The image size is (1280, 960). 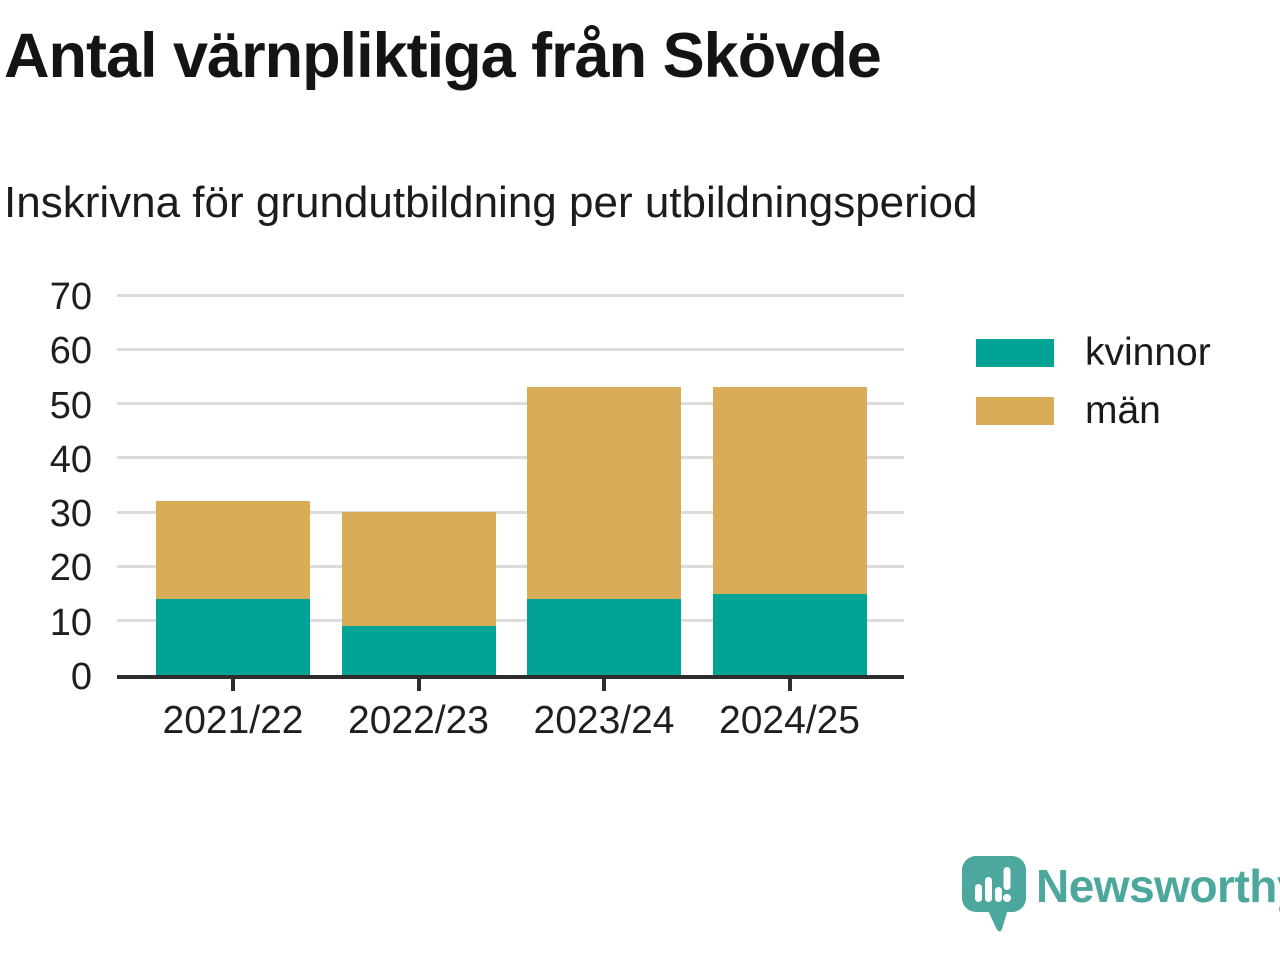 I want to click on newsworthy-wordmark: Newsworthy, so click(x=1158, y=886).